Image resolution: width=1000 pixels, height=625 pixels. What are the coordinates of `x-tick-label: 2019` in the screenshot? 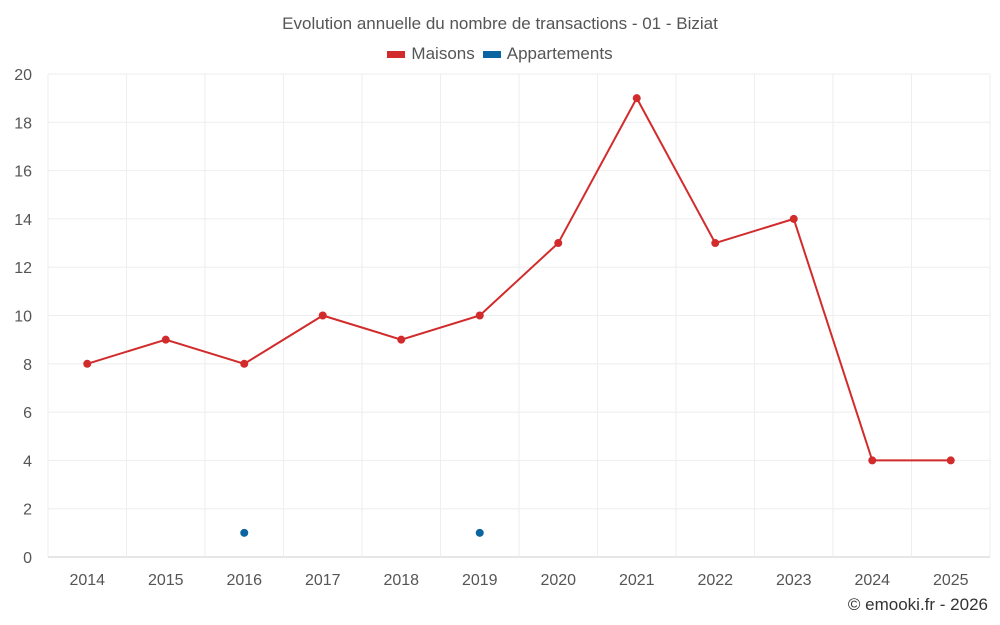 It's located at (480, 580).